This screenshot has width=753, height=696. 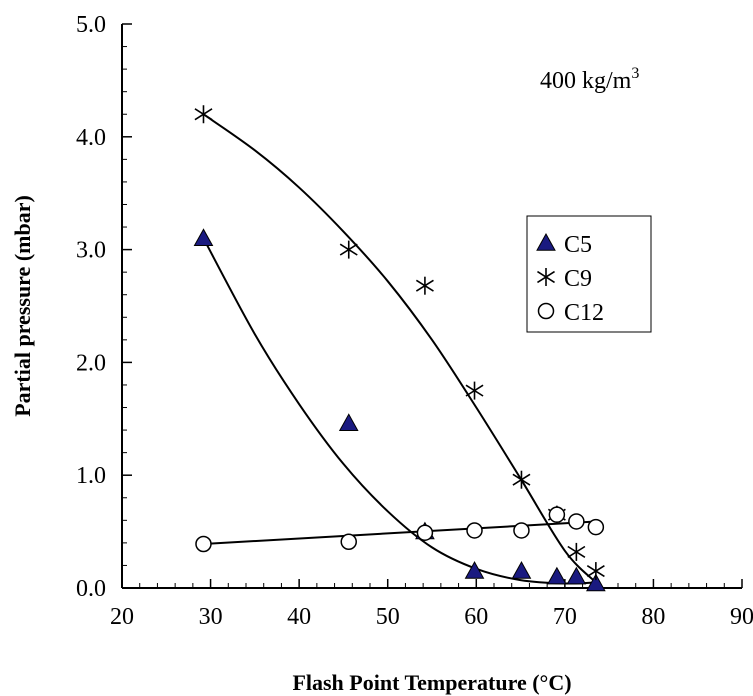 What do you see at coordinates (586, 81) in the screenshot?
I see `annotation-text: 400 kg/m` at bounding box center [586, 81].